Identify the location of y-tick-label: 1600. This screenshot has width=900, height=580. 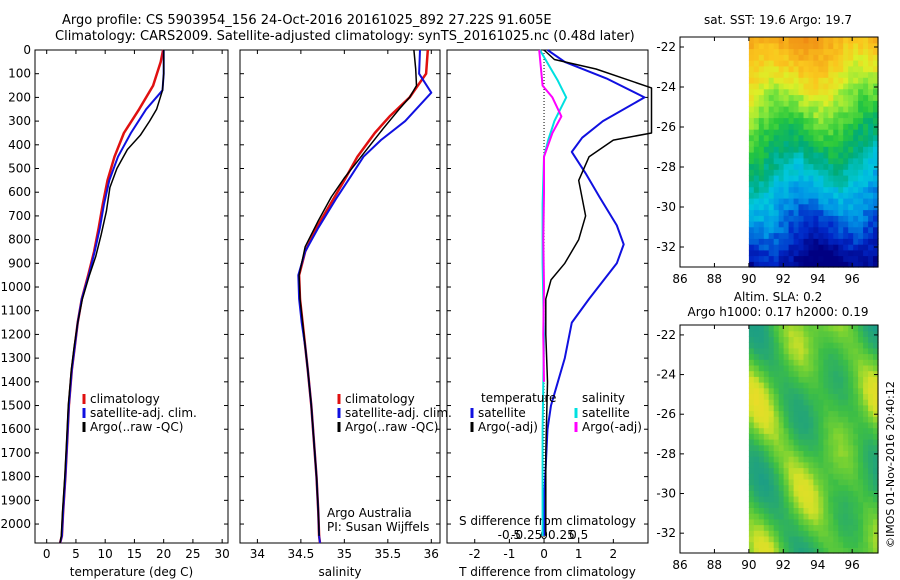
(15, 429).